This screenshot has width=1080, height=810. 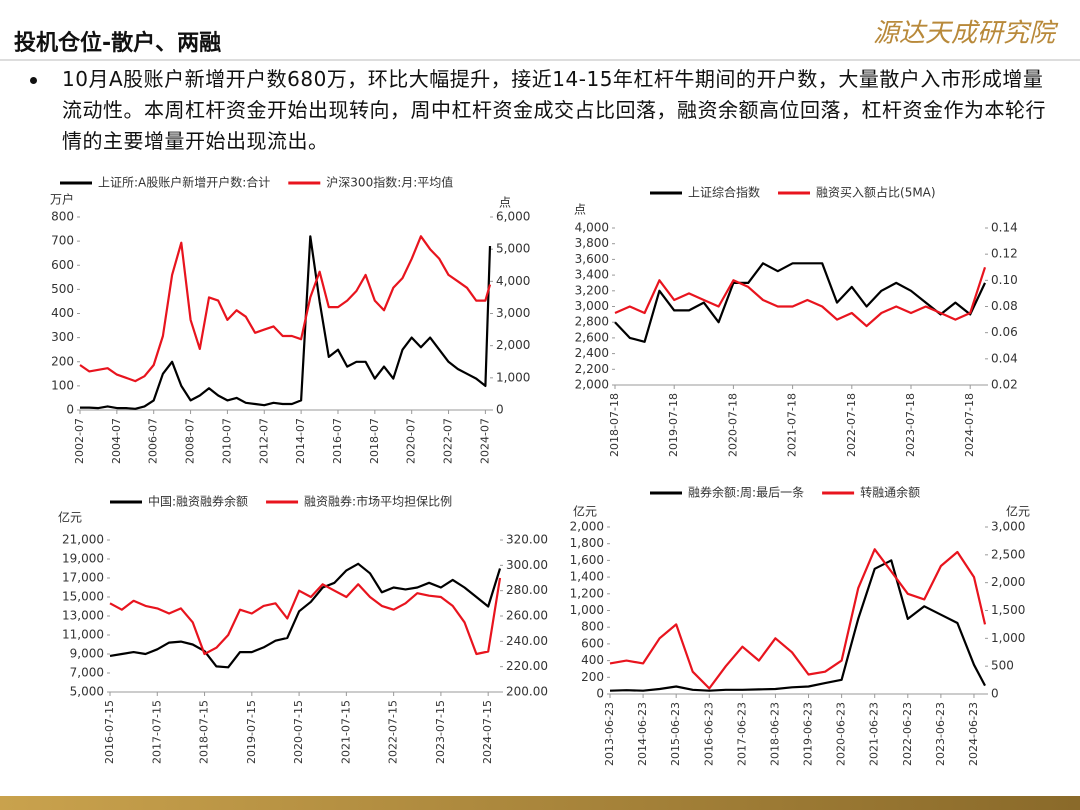 I want to click on x-tick-label: 2013-06-23, so click(x=609, y=734).